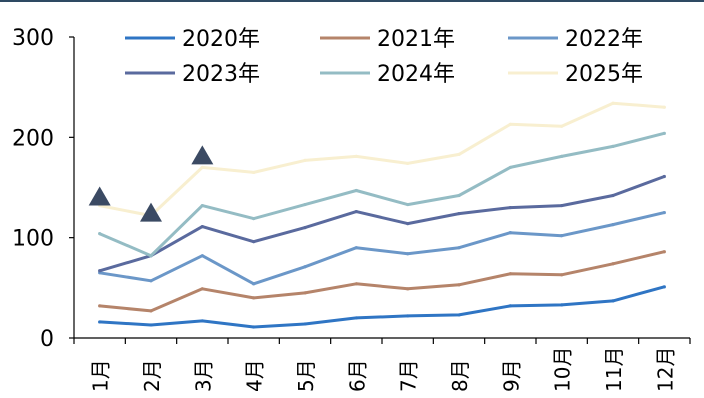  I want to click on legend: 2020年 2021年 2022年 2023年 2024年 2025年, so click(384, 57).